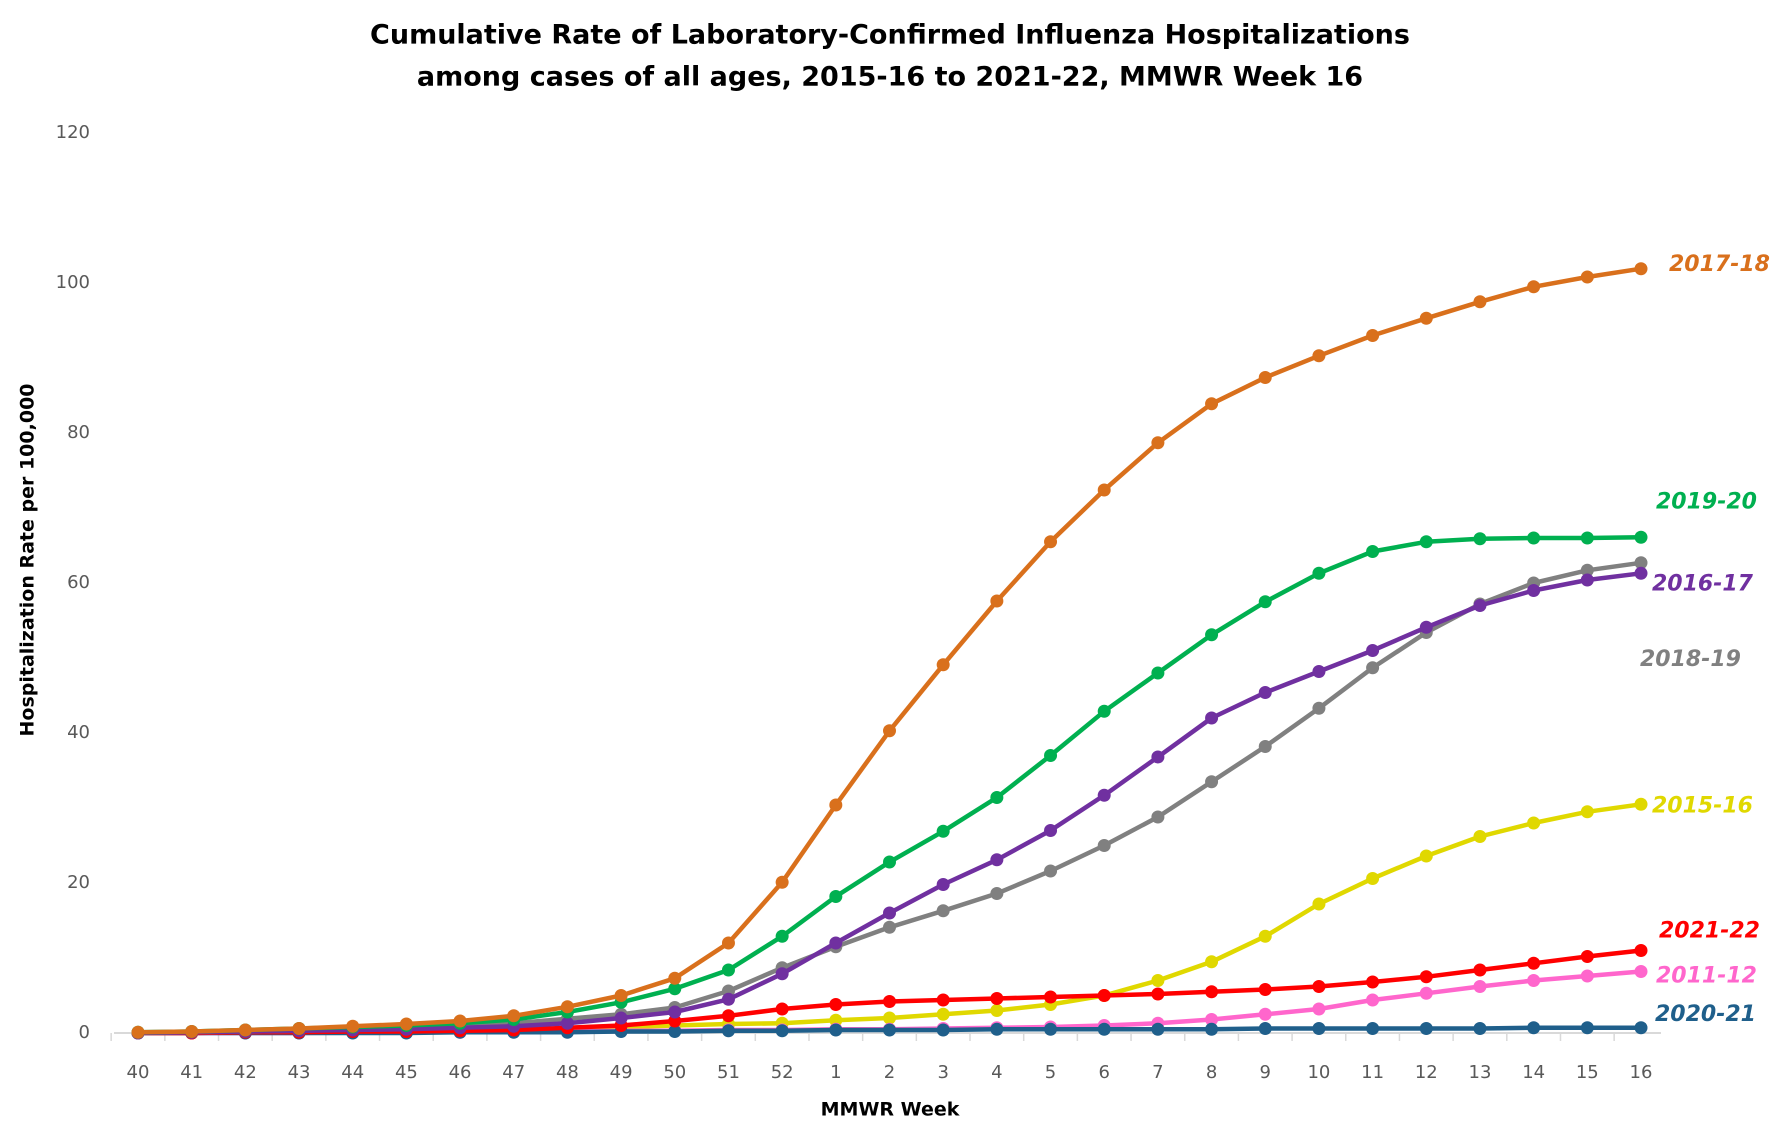  Describe the element at coordinates (28, 559) in the screenshot. I see `y-axis-title: Hospitalization Rate per 100,000` at that location.